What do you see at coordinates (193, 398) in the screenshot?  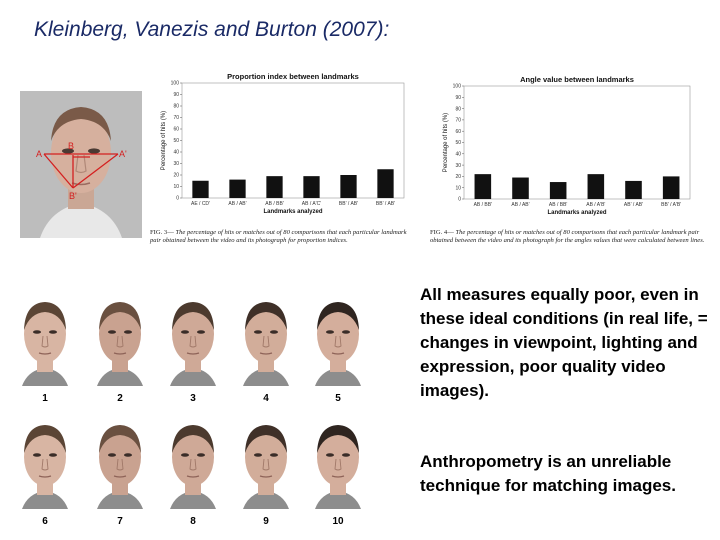 I see `face-number-label: 3` at bounding box center [193, 398].